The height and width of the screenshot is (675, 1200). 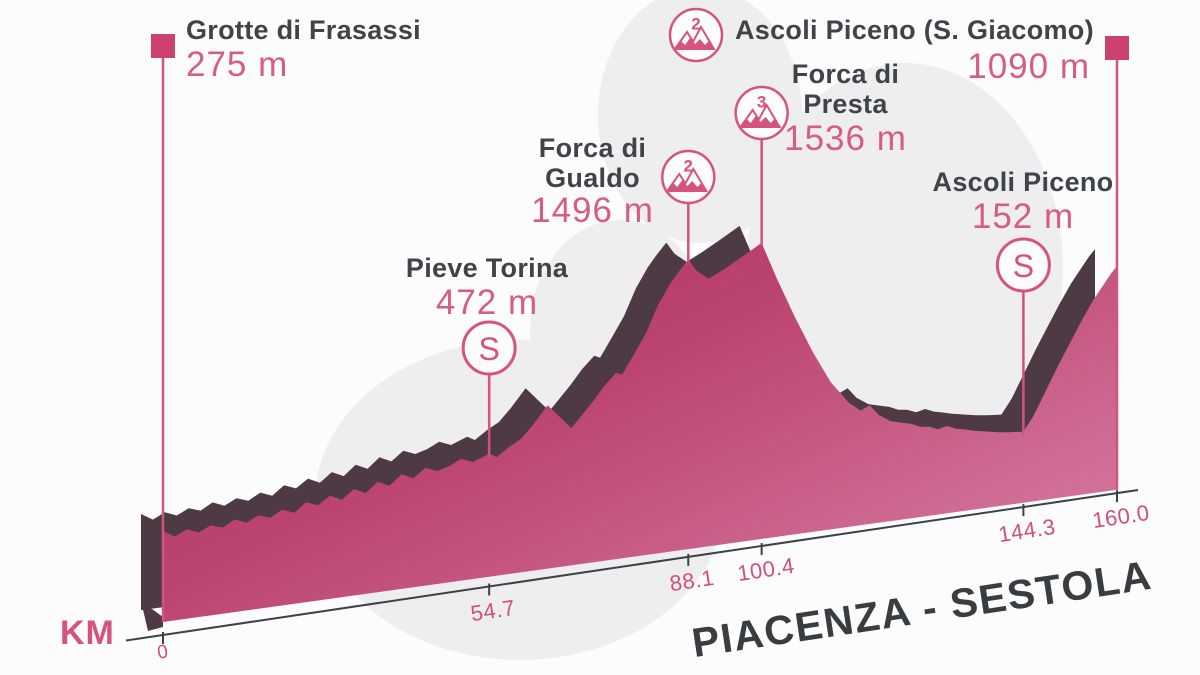 I want to click on climb-cat2-icon-gualdo: 2, so click(x=688, y=177).